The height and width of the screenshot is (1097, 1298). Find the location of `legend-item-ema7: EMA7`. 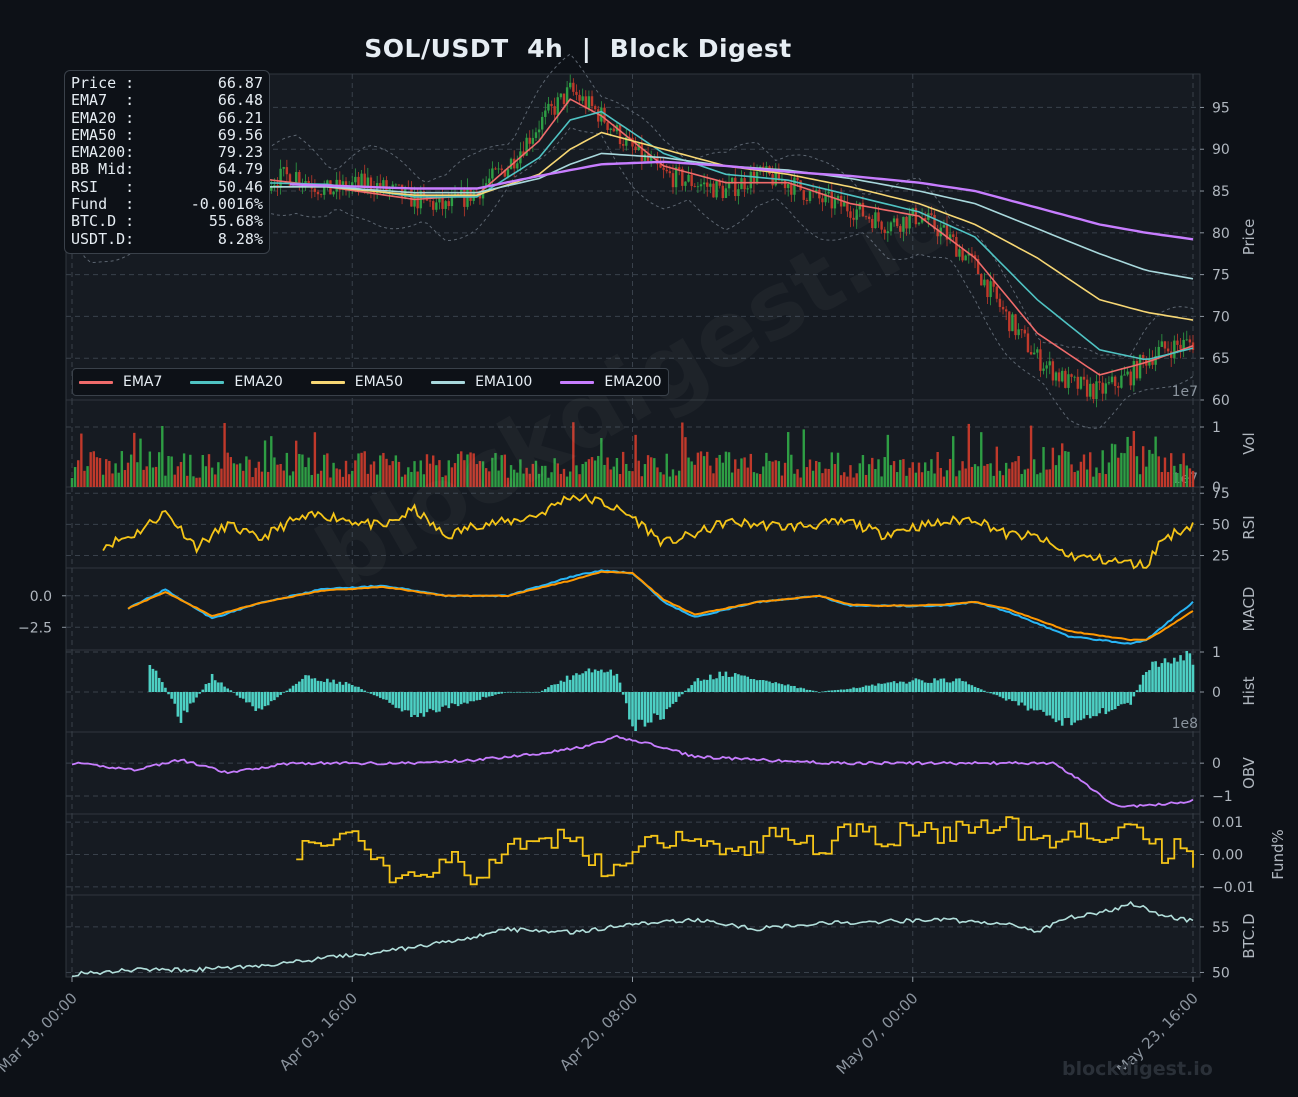

legend-item-ema7: EMA7 is located at coordinates (120, 382).